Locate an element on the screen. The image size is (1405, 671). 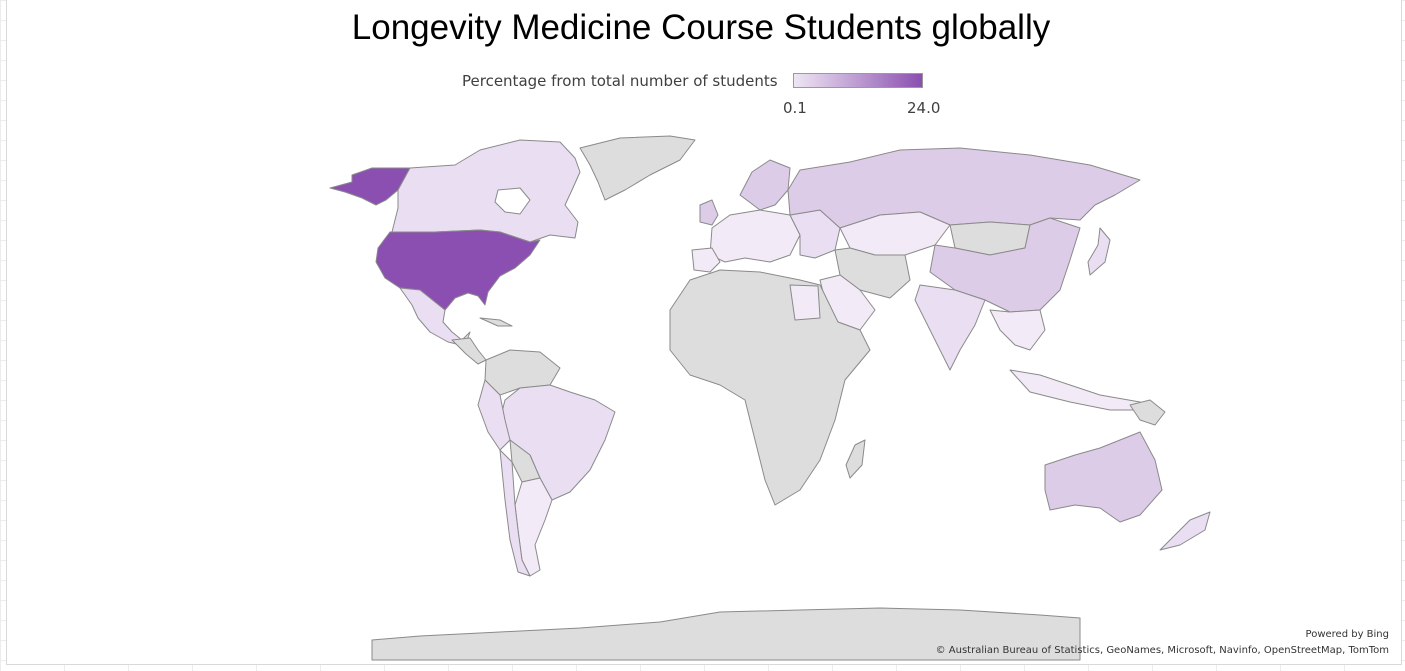
region-western-europe is located at coordinates (755, 236).